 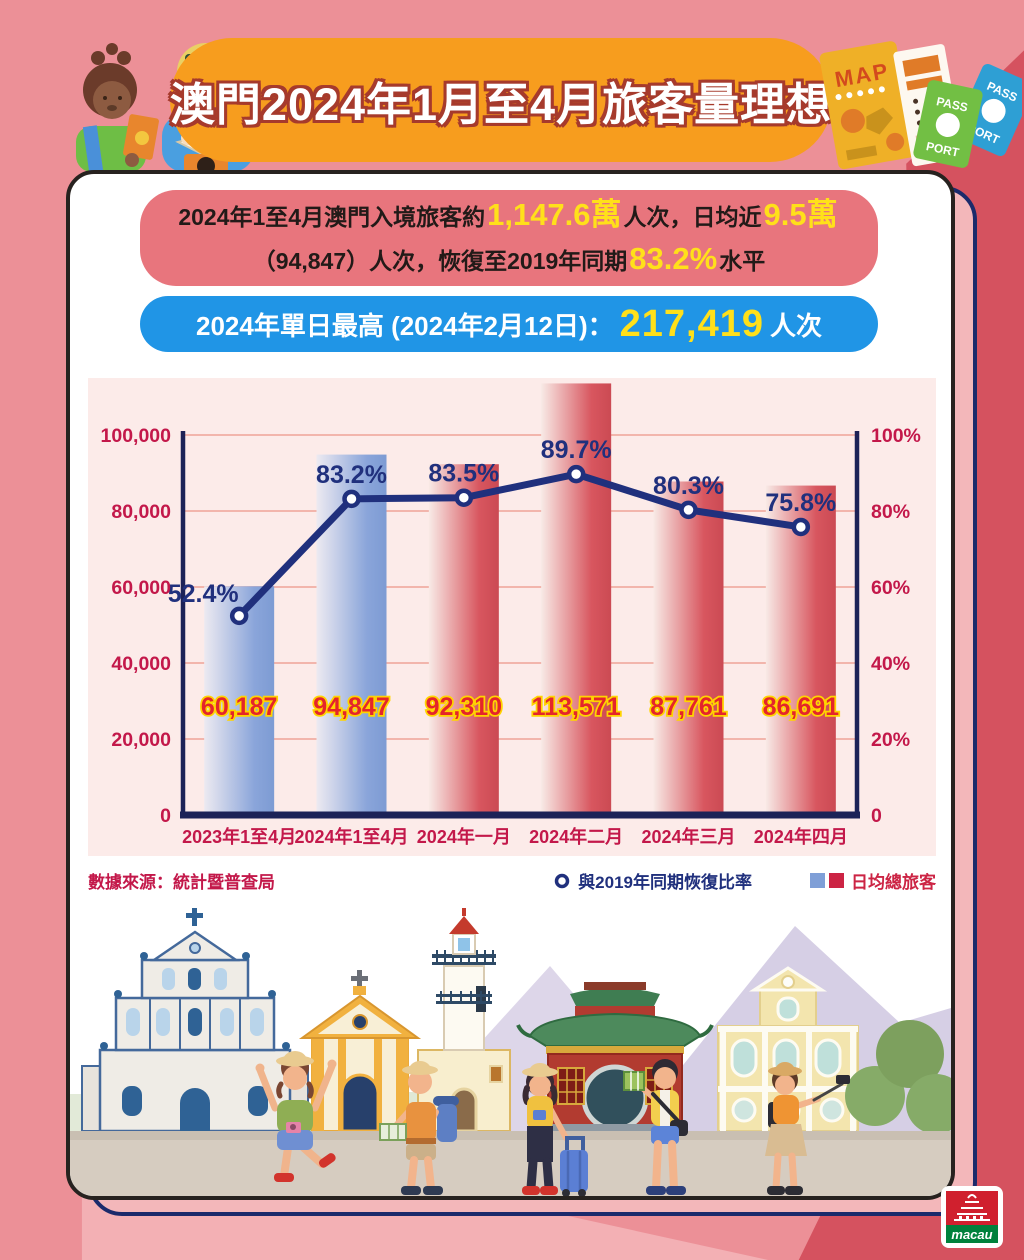 I want to click on right-tick-label: 100%, so click(x=896, y=436).